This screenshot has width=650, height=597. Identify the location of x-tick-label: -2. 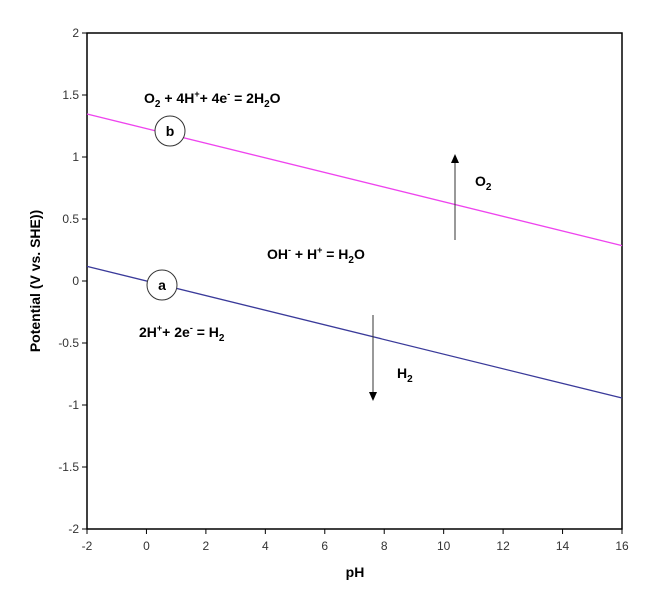
(87, 546).